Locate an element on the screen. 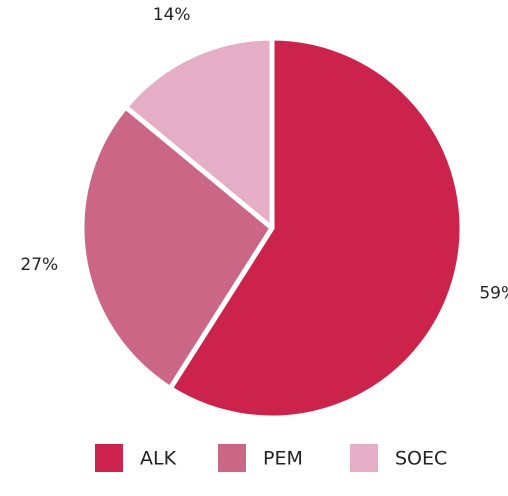 Image resolution: width=508 pixels, height=496 pixels. legend-label: SOEC is located at coordinates (421, 459).